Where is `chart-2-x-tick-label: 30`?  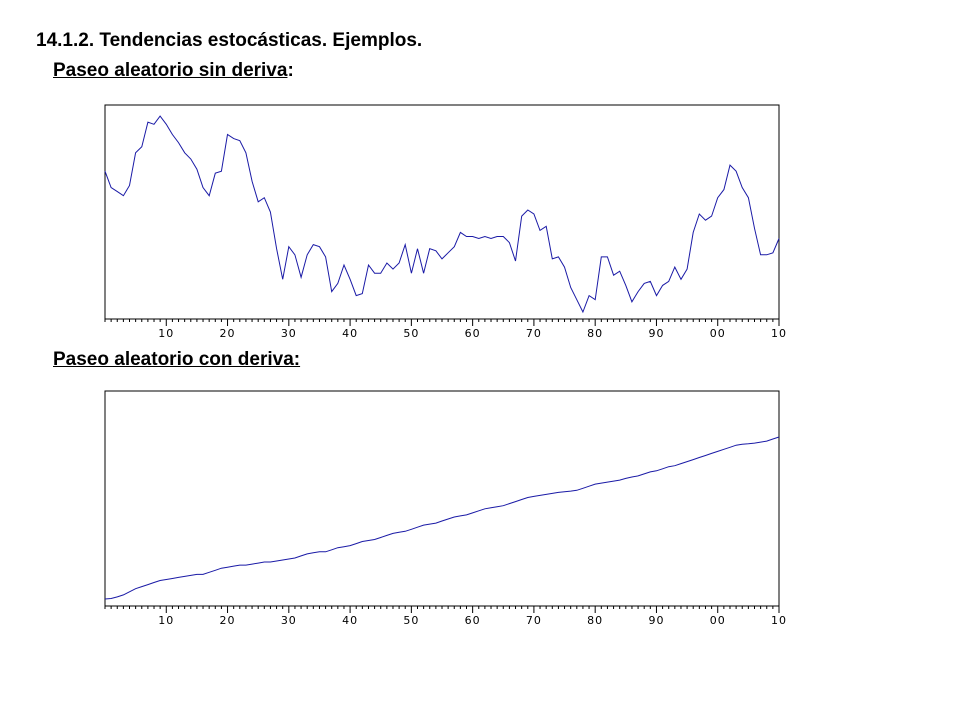 chart-2-x-tick-label: 30 is located at coordinates (289, 620).